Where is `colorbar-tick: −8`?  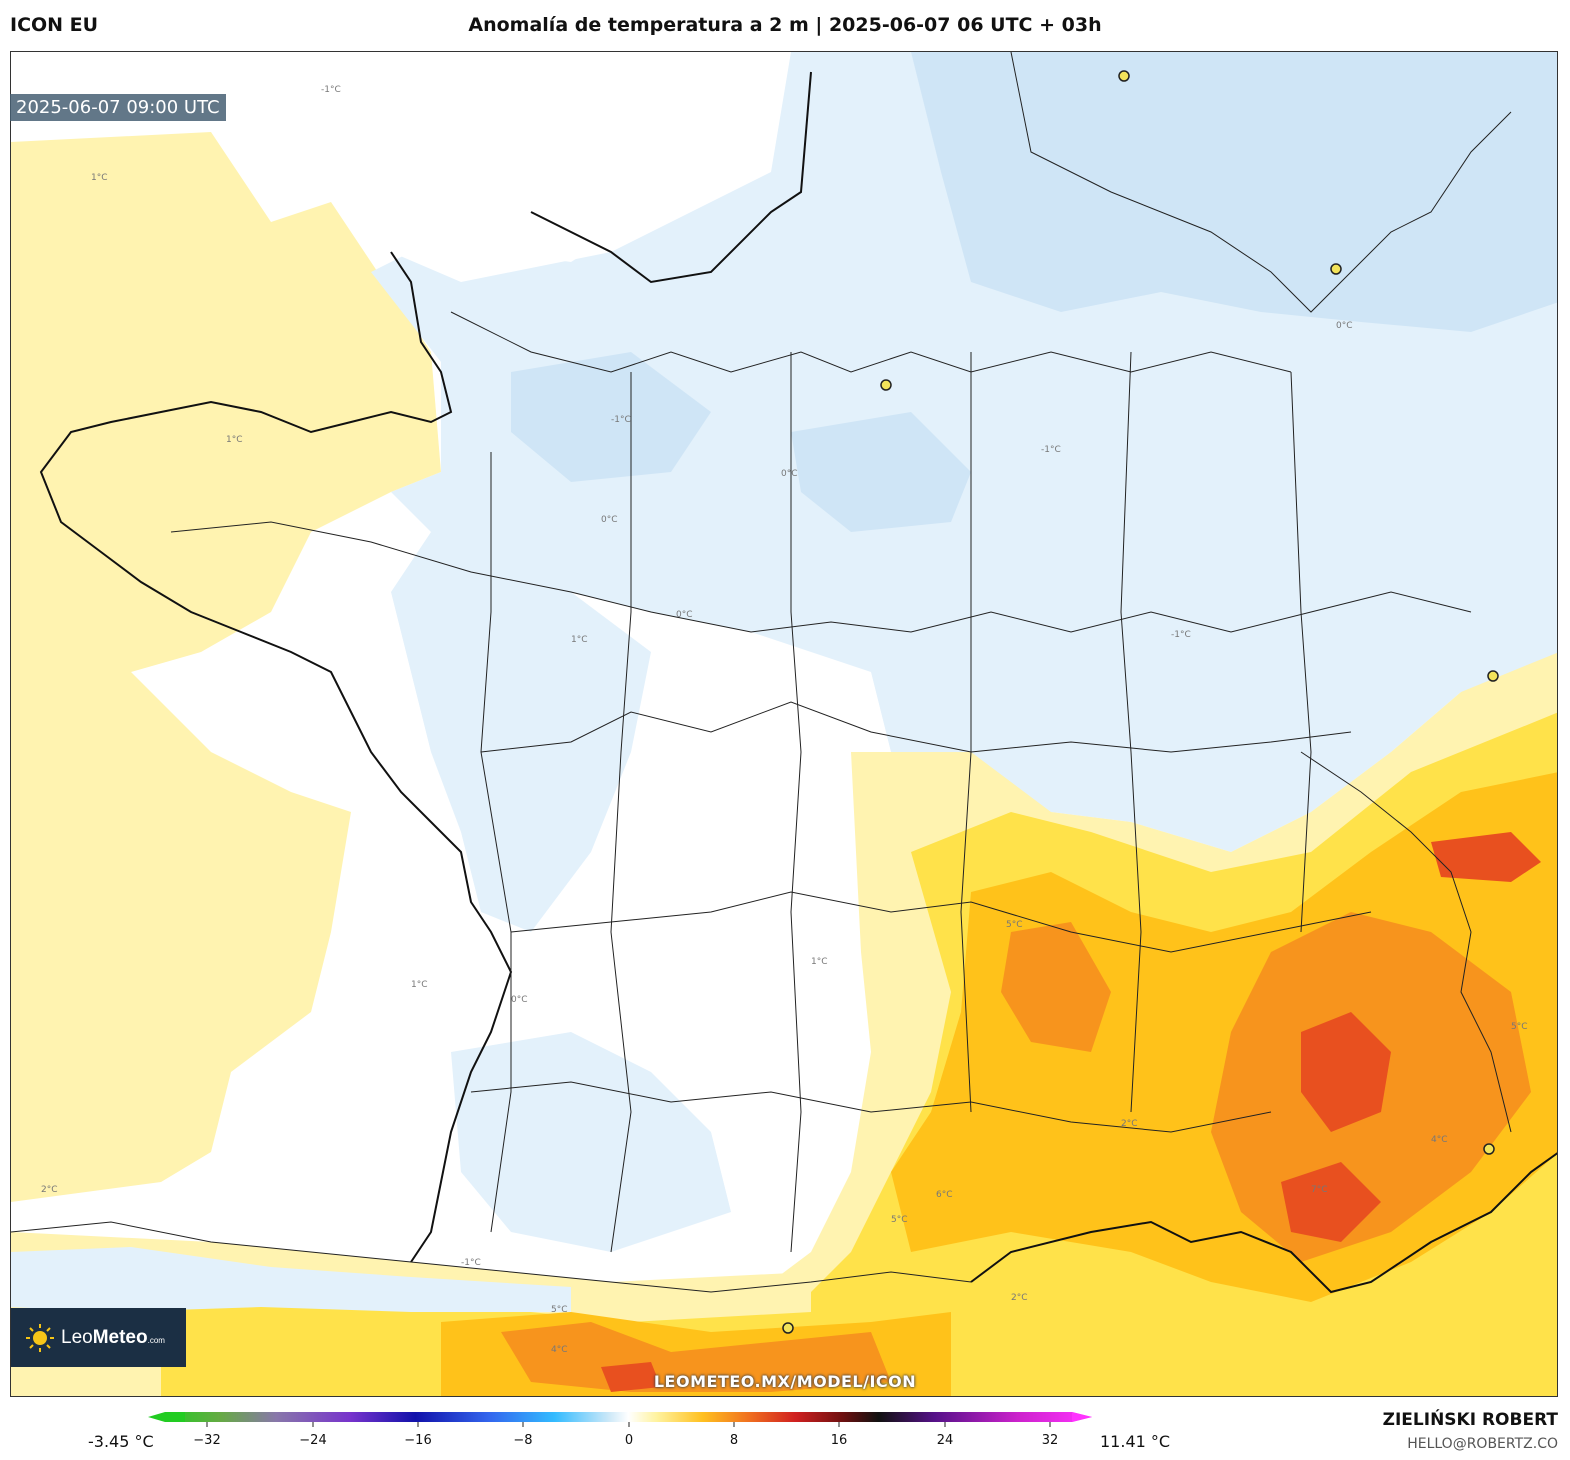
colorbar-tick: −8 is located at coordinates (522, 1440).